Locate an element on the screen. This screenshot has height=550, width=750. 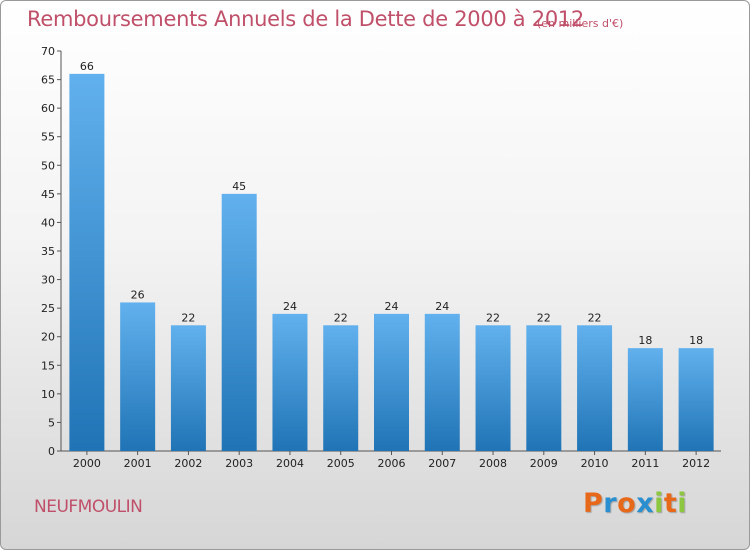
bar-2010 is located at coordinates (595, 388).